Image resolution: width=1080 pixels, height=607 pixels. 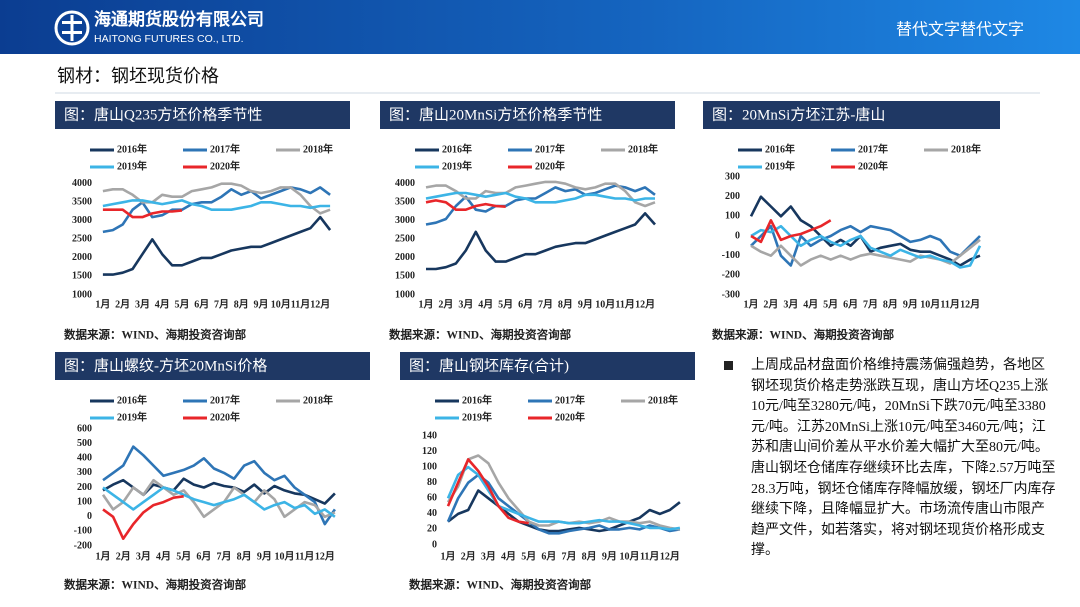 What do you see at coordinates (84, 458) in the screenshot?
I see `y-tick-label: 400` at bounding box center [84, 458].